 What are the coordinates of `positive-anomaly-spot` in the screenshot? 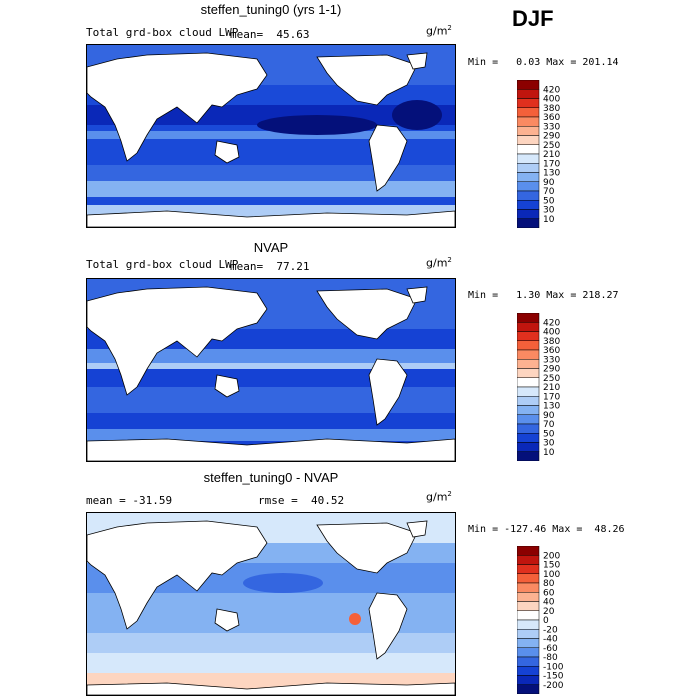 It's located at (355, 619).